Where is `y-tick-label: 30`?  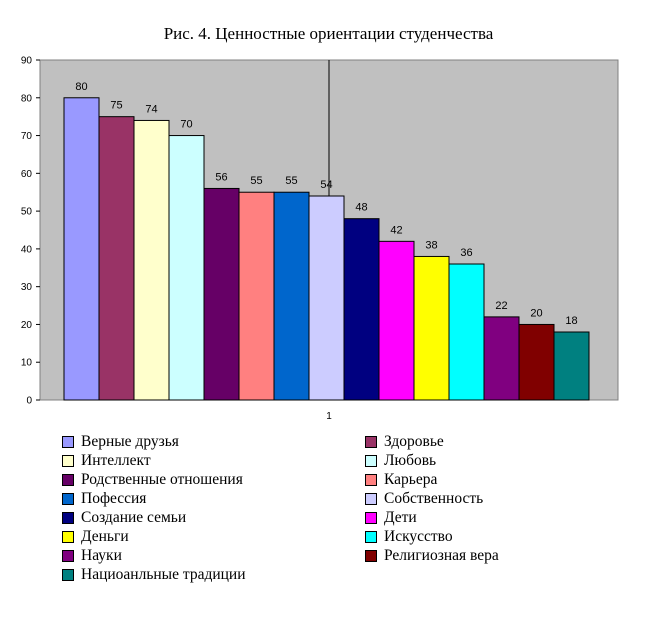
y-tick-label: 30 is located at coordinates (27, 287).